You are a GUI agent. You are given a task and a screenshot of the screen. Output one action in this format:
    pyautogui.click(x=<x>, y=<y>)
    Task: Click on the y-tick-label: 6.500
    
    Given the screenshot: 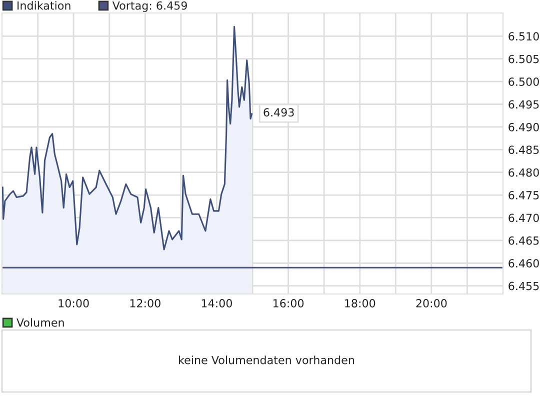 What is the action you would take?
    pyautogui.click(x=523, y=82)
    